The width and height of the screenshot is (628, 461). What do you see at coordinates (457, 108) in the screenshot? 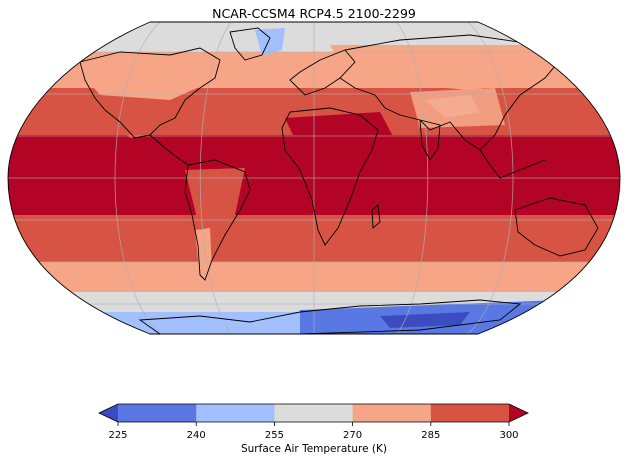
I see `region-tibet-cool` at bounding box center [457, 108].